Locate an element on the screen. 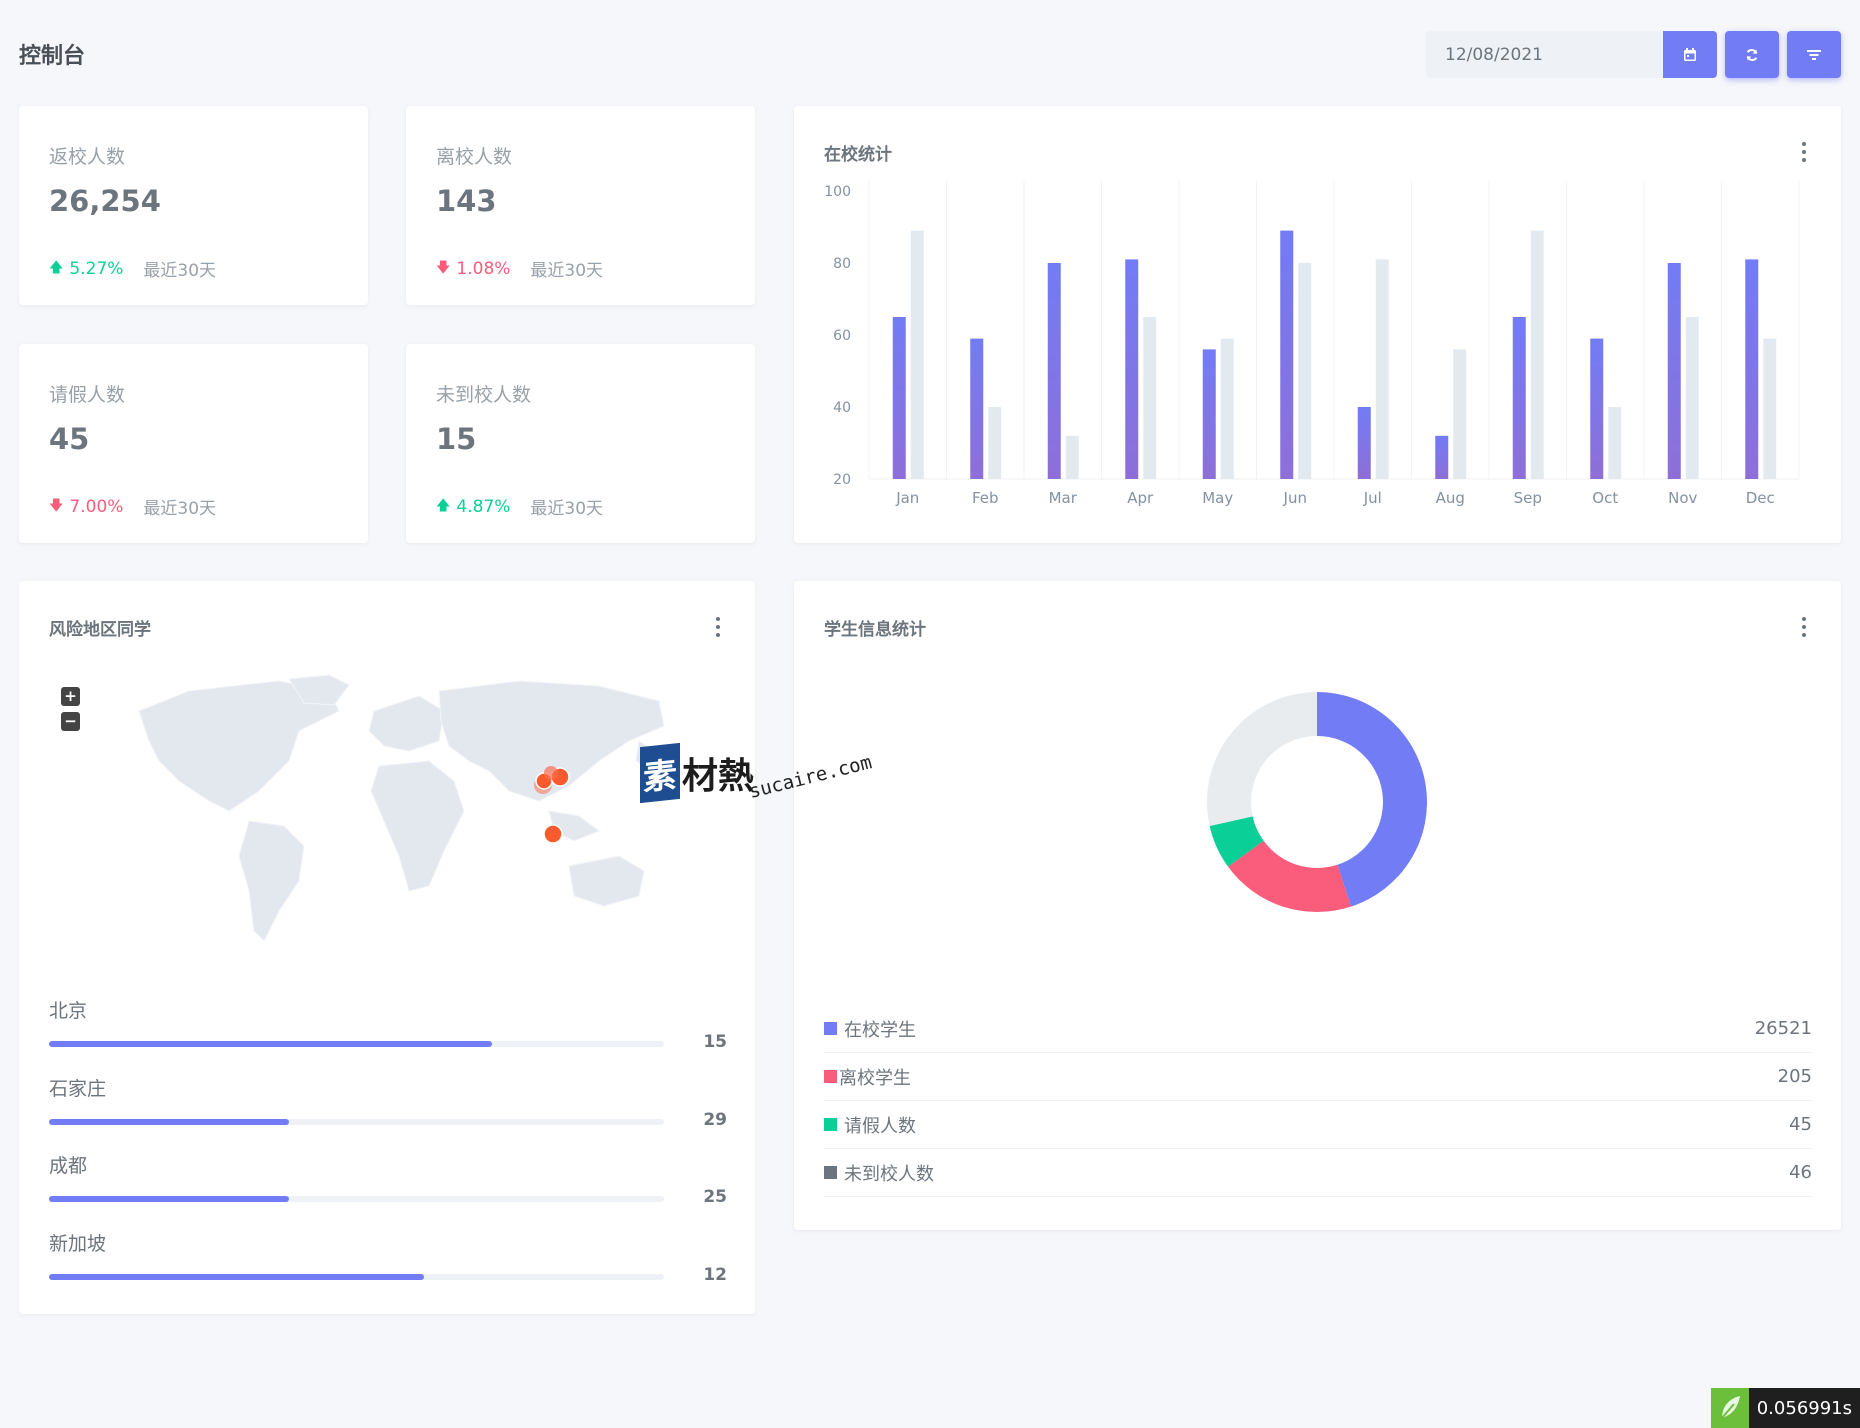 The width and height of the screenshot is (1860, 1428). timer-value: 0.056991s is located at coordinates (1804, 1408).